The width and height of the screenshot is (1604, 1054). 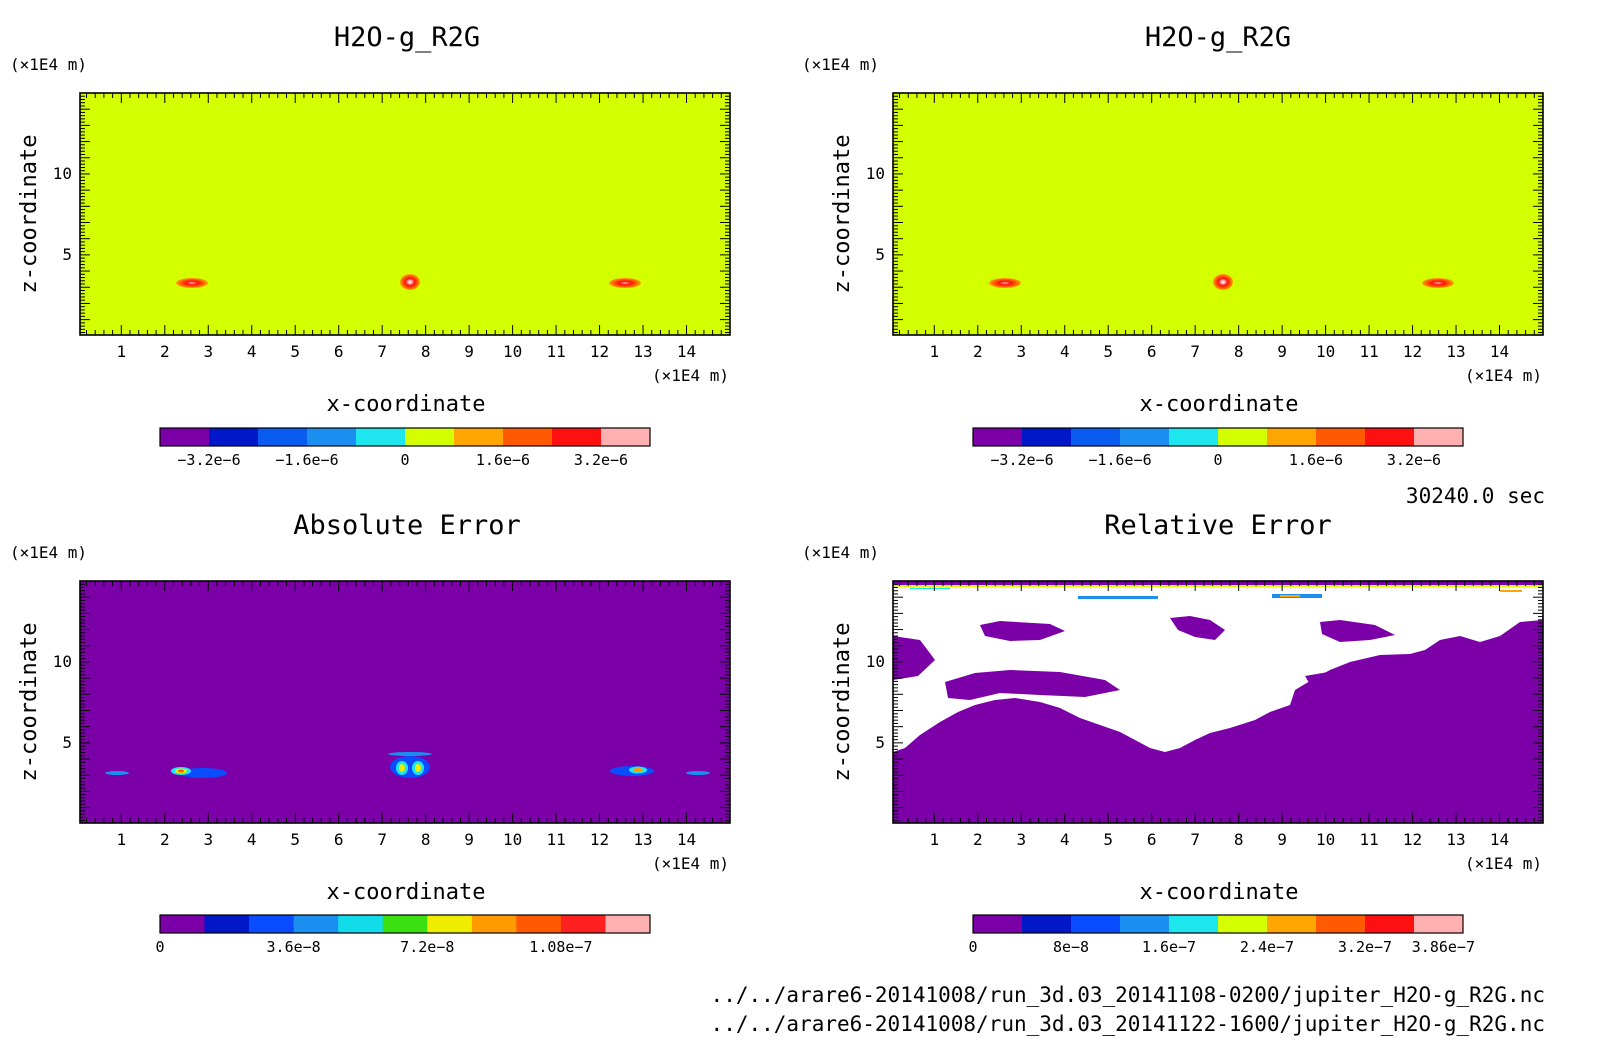 I want to click on time-label: 30240.0 sec, so click(x=1475, y=496).